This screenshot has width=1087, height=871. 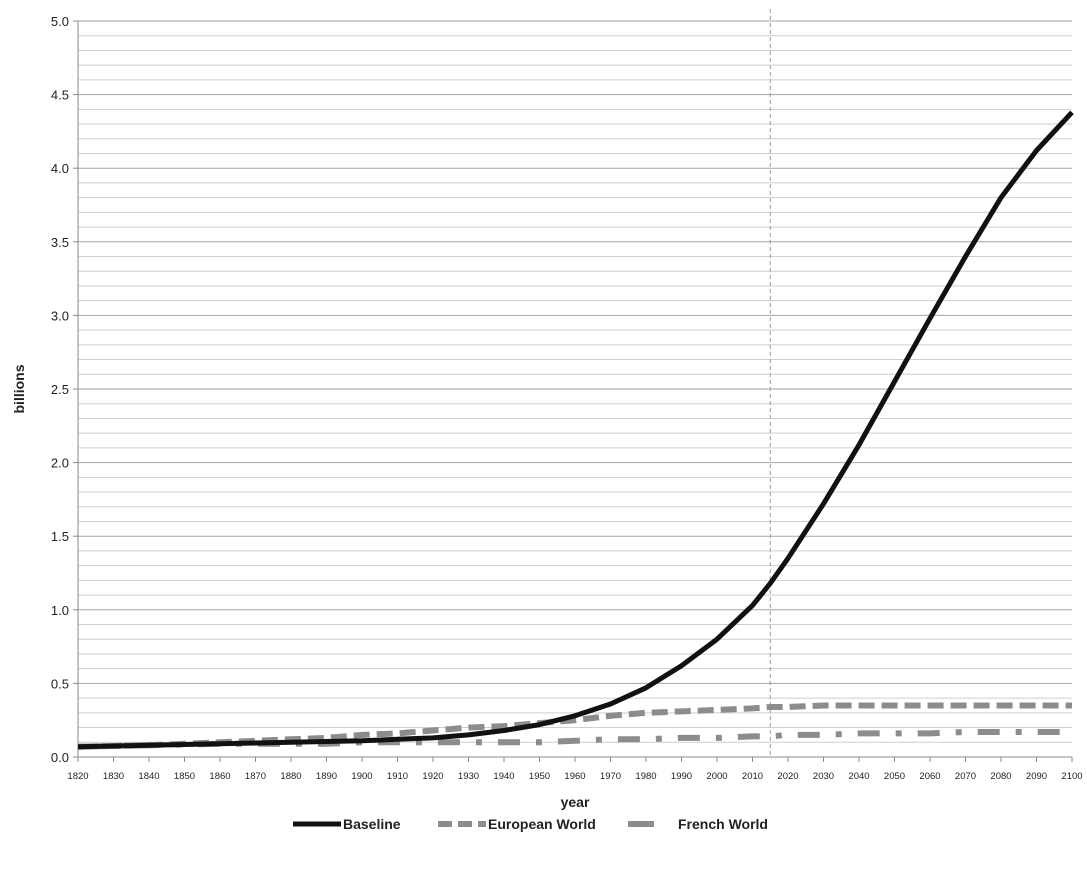 What do you see at coordinates (575, 802) in the screenshot?
I see `x-axis-title: year` at bounding box center [575, 802].